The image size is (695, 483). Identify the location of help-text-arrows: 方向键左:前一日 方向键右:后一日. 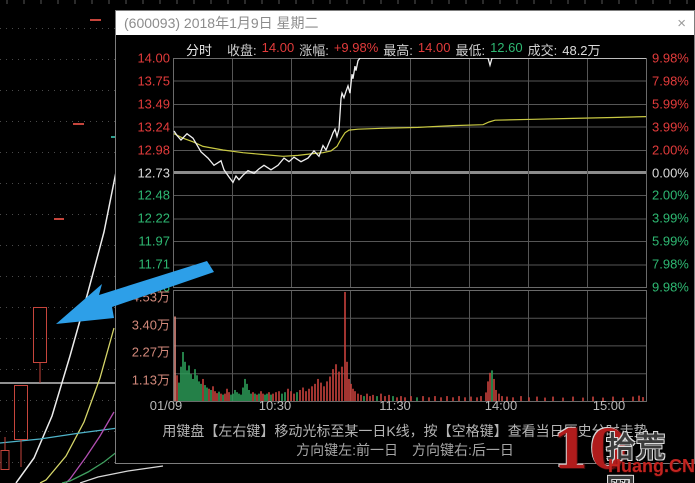
(405, 450).